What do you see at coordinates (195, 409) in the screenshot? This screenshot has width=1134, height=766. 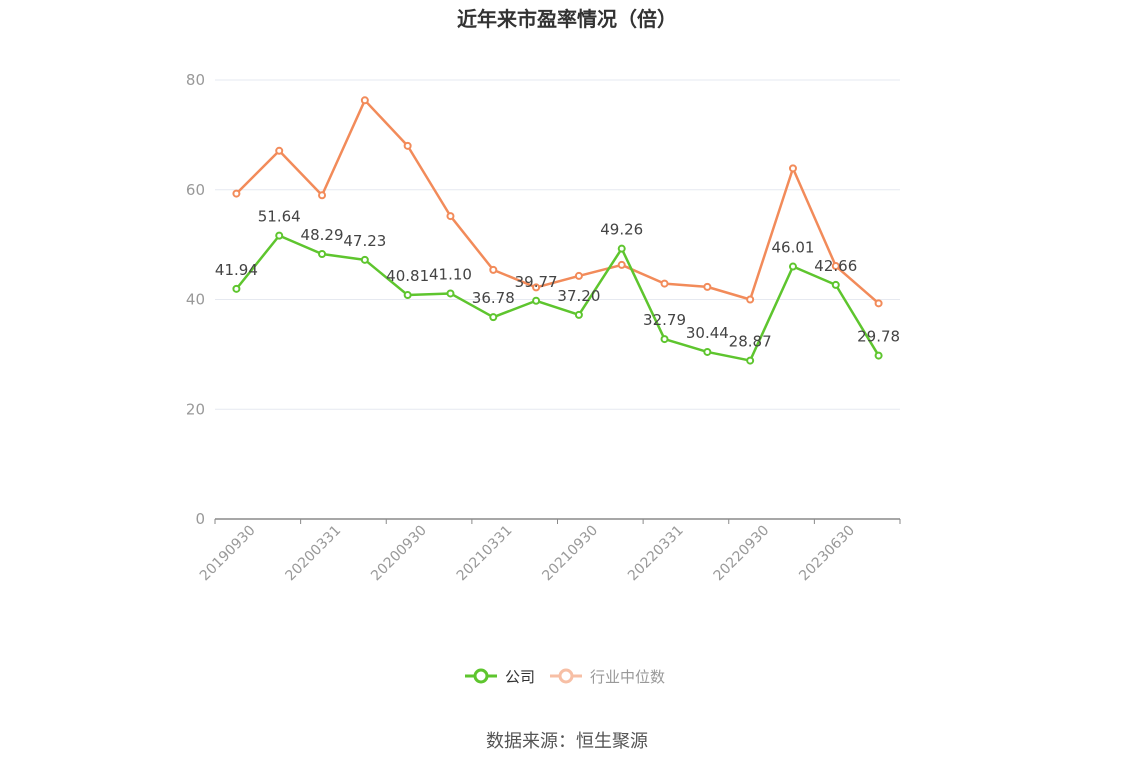 I see `y-tick-label: 20` at bounding box center [195, 409].